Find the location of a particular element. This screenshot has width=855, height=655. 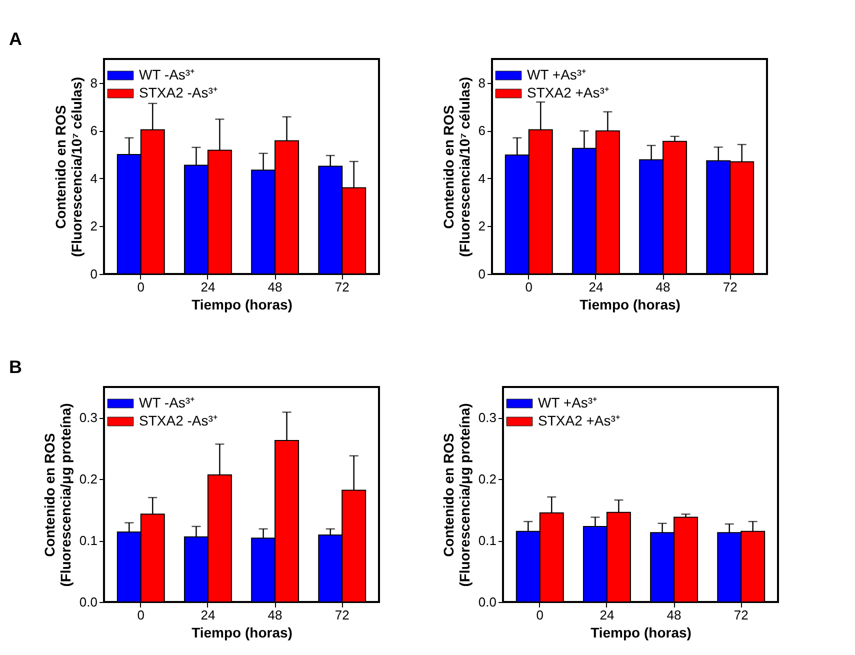

text: A is located at coordinates (15, 39).